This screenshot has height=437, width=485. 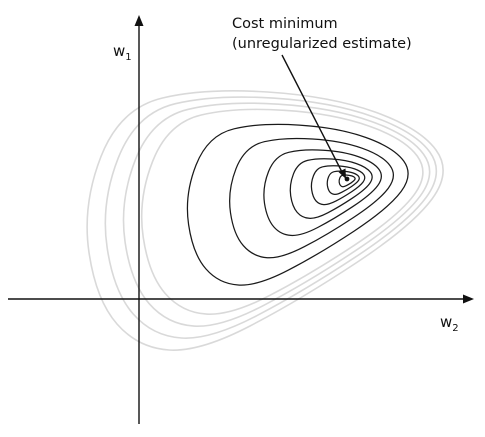 I want to click on cost-minimum-point, so click(x=347, y=179).